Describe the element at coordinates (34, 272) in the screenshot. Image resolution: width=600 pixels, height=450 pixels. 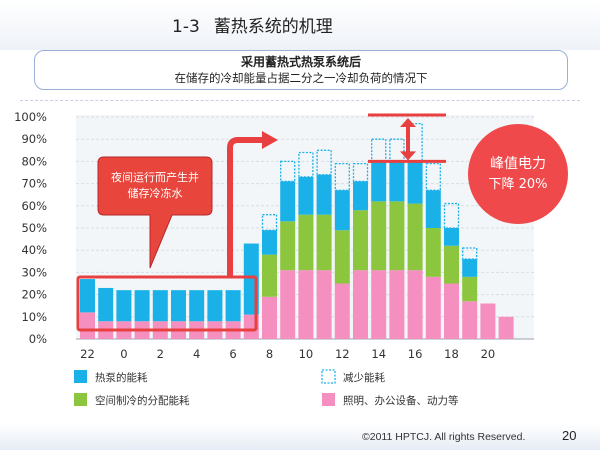
I see `y-tick-label: 30%` at that location.